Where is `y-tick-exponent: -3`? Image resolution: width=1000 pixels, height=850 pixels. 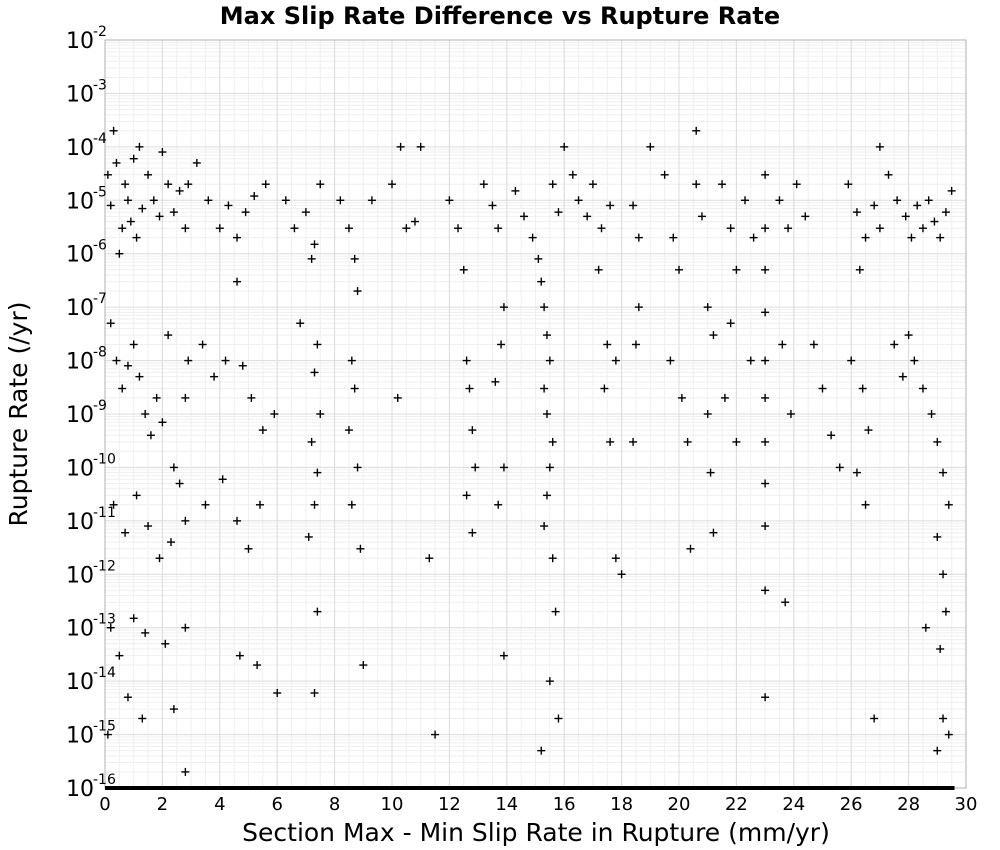
y-tick-exponent: -3 is located at coordinates (100, 85).